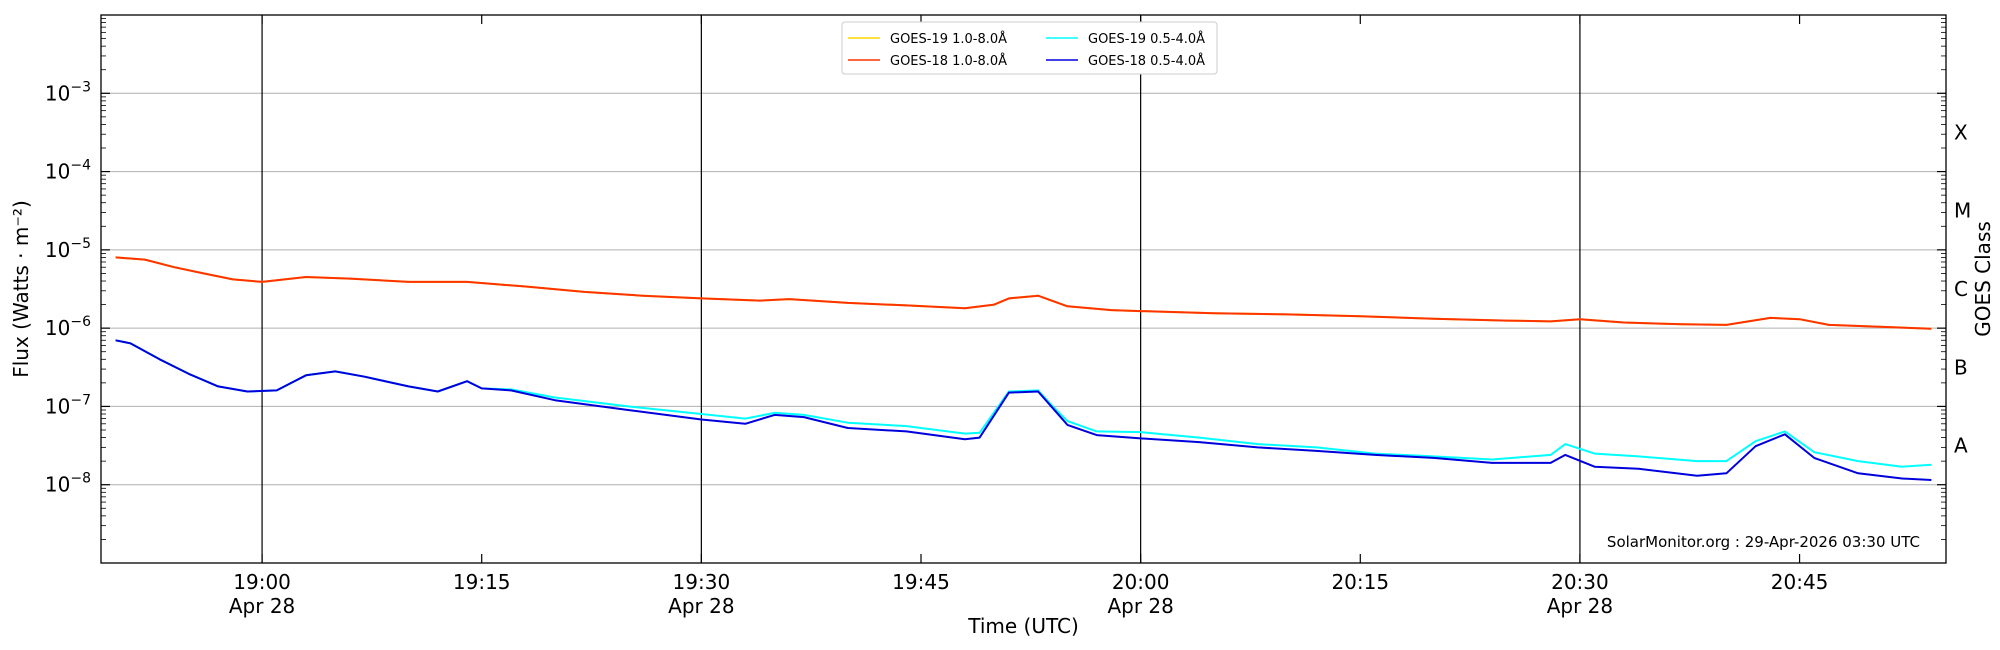  Describe the element at coordinates (1983, 279) in the screenshot. I see `goes-class-axis-label: GOES Class` at that location.